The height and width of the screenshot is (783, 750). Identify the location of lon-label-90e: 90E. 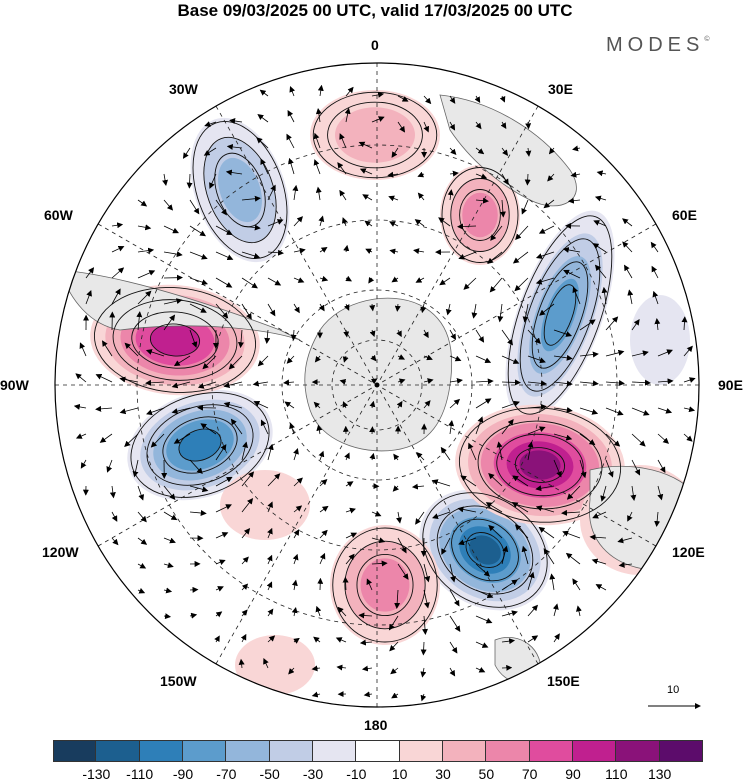
(730, 385).